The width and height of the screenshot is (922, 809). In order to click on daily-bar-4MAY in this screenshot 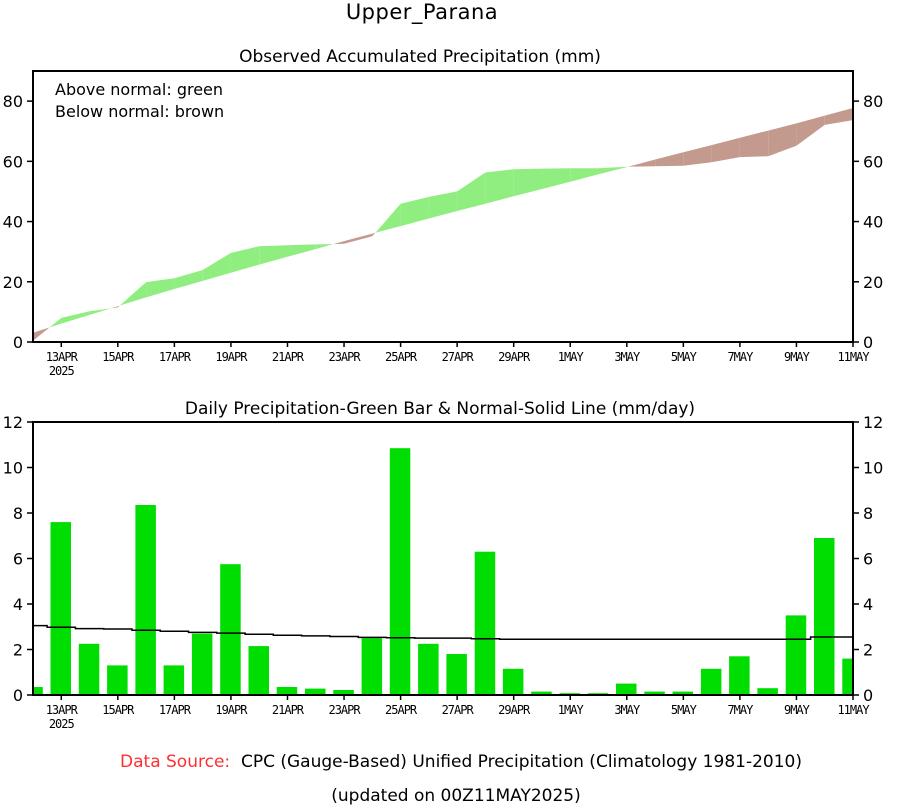, I will do `click(654, 693)`.